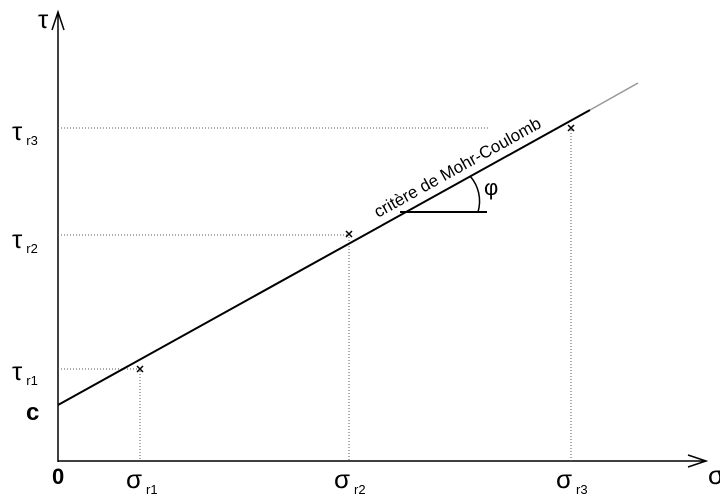 This screenshot has width=720, height=498. I want to click on origin-label: 0, so click(58, 476).